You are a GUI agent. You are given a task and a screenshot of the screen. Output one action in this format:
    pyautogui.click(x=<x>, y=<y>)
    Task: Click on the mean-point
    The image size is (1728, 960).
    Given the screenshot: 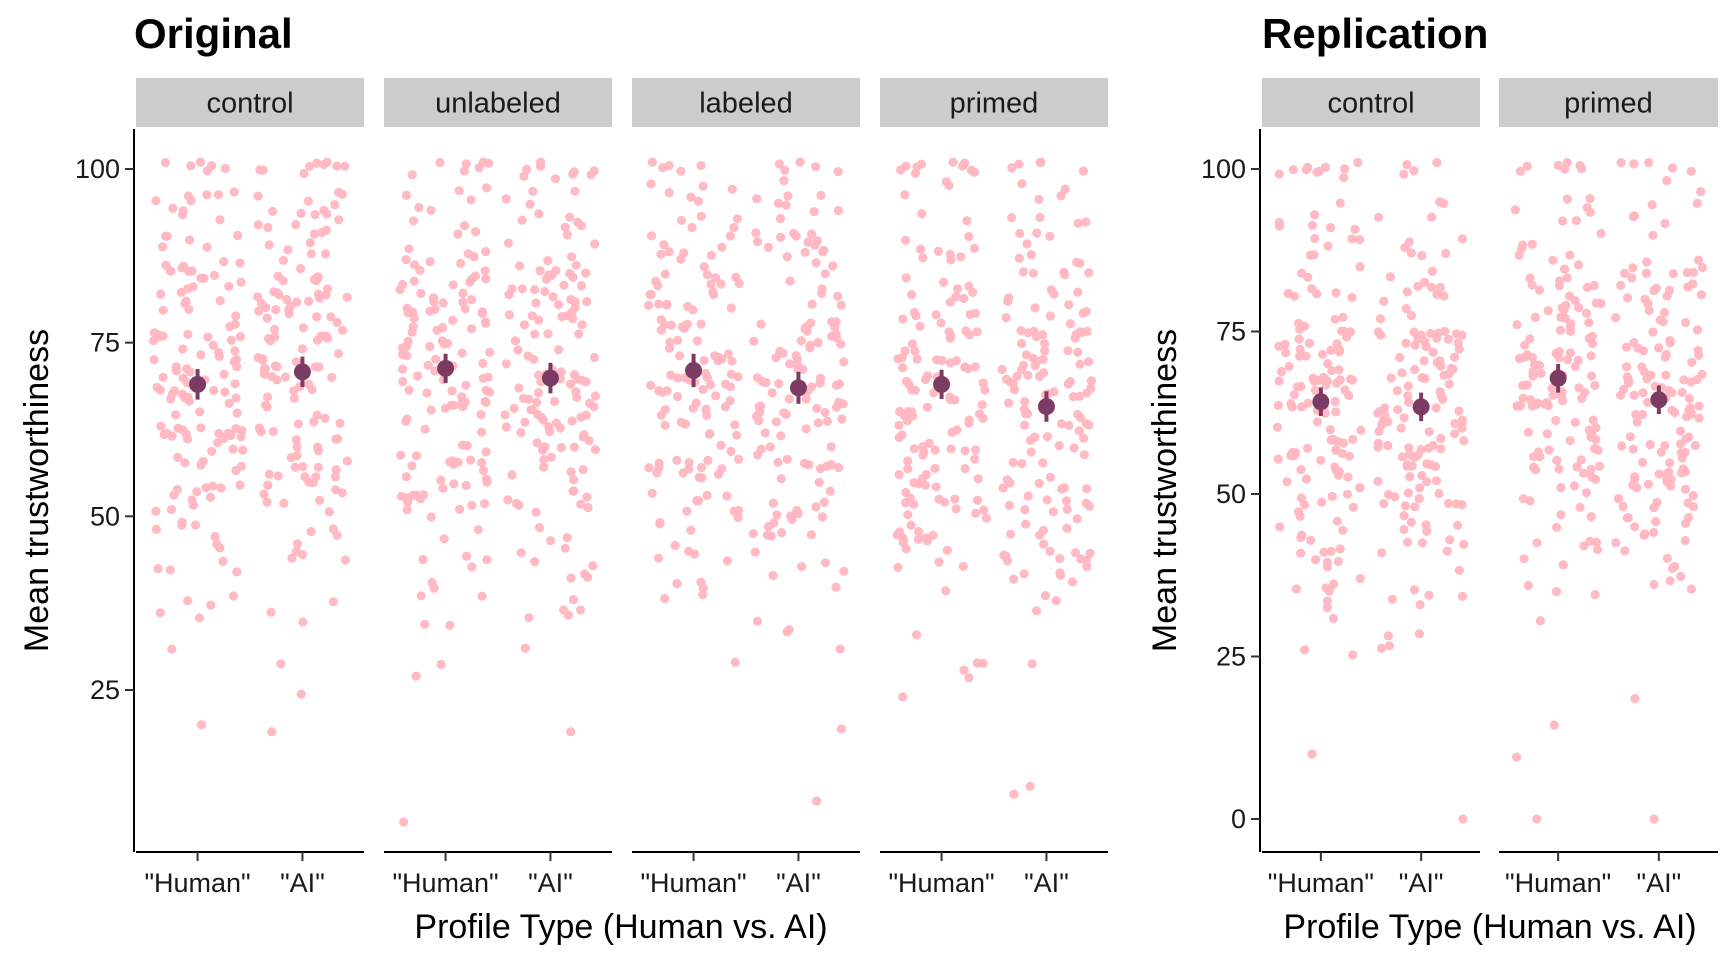 What is the action you would take?
    pyautogui.click(x=302, y=372)
    